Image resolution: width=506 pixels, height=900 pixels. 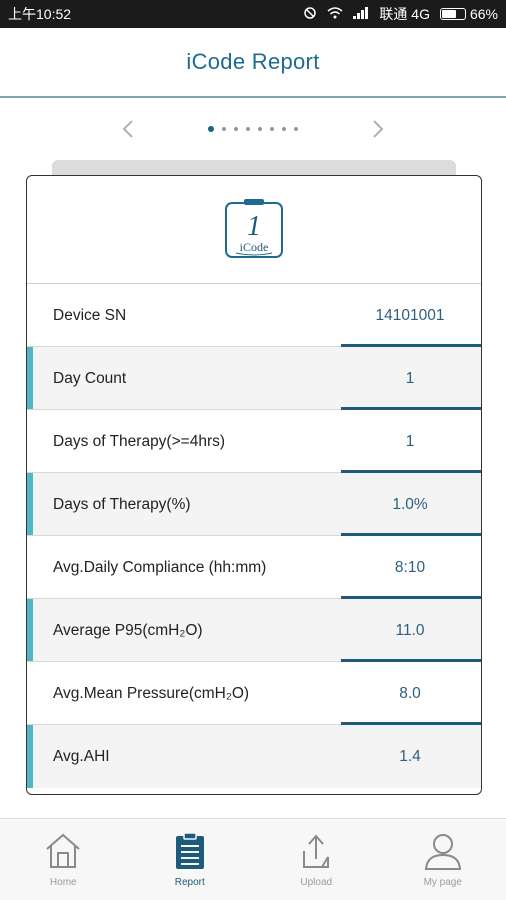 What do you see at coordinates (452, 14) in the screenshot?
I see `battery-icon` at bounding box center [452, 14].